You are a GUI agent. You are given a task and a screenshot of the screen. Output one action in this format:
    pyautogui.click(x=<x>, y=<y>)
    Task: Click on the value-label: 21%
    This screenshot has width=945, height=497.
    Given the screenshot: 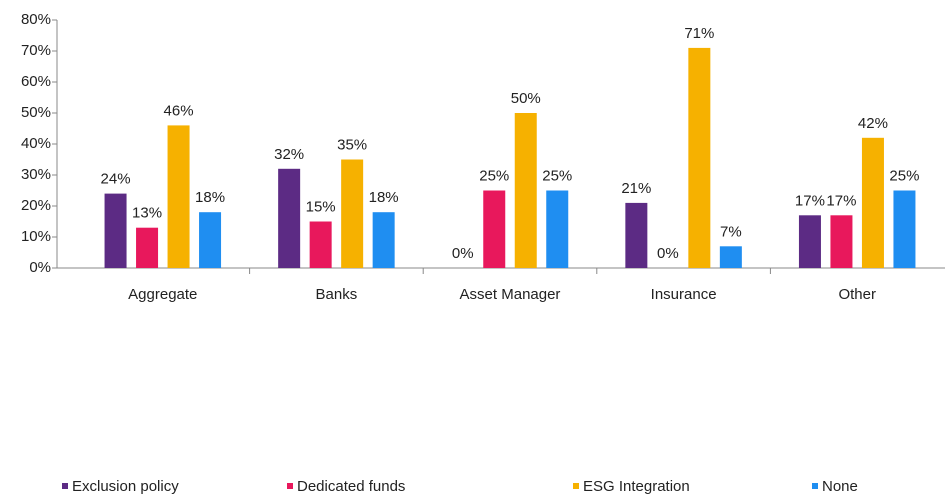 What is the action you would take?
    pyautogui.click(x=636, y=188)
    